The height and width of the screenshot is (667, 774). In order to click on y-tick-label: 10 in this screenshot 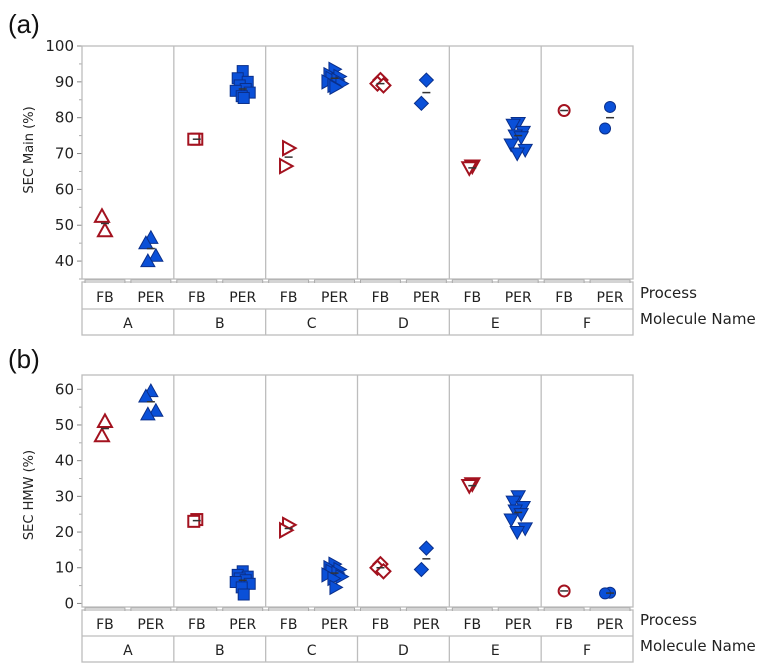, I will do `click(64, 568)`.